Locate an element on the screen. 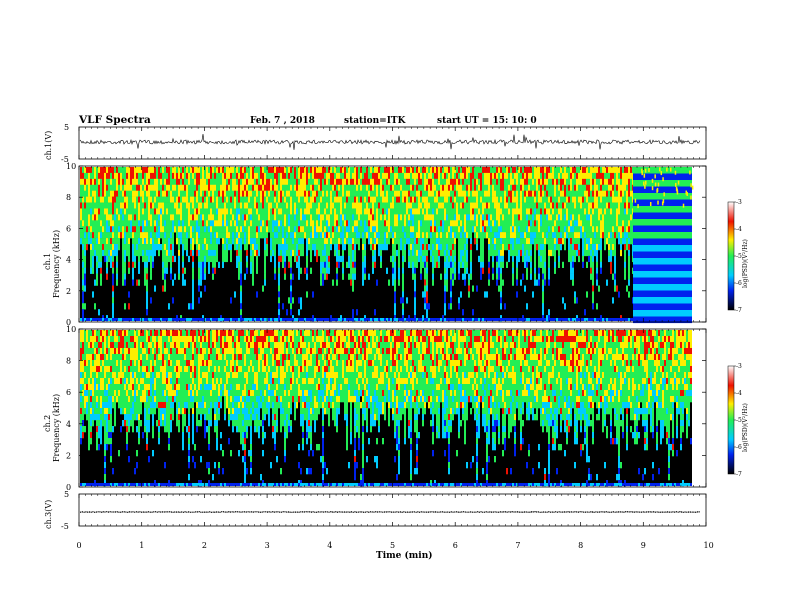 This screenshot has height=612, width=792. ch1-ytick-5: 5 is located at coordinates (66, 127).